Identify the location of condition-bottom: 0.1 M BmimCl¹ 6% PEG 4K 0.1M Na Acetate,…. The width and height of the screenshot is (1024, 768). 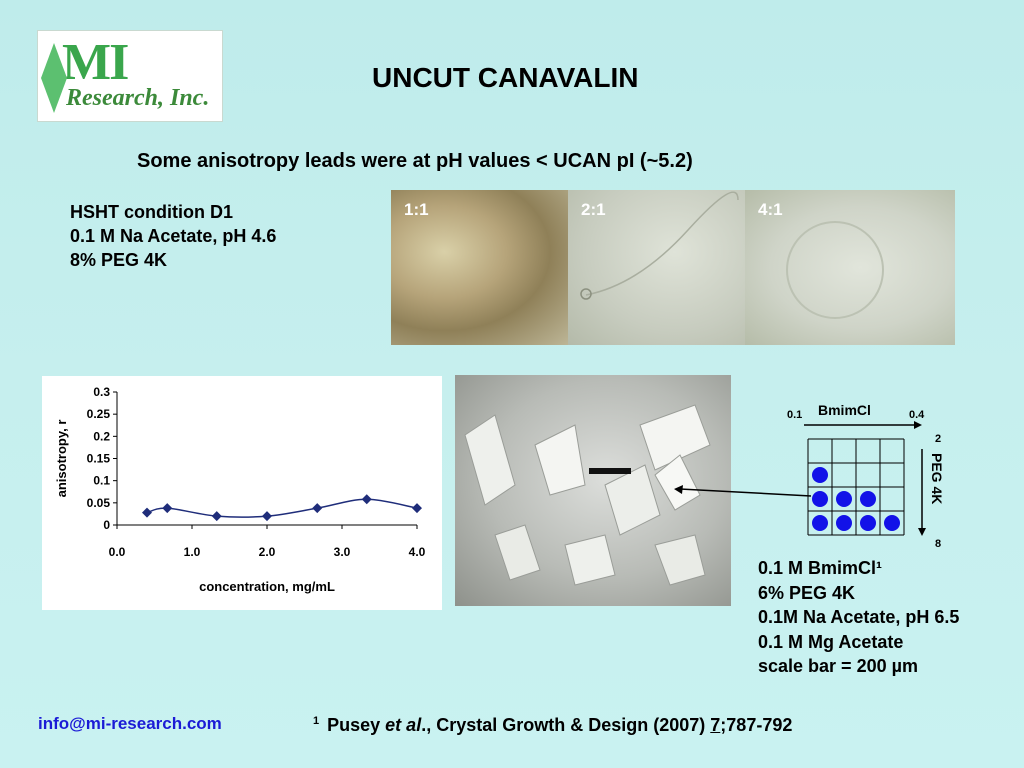
(858, 617).